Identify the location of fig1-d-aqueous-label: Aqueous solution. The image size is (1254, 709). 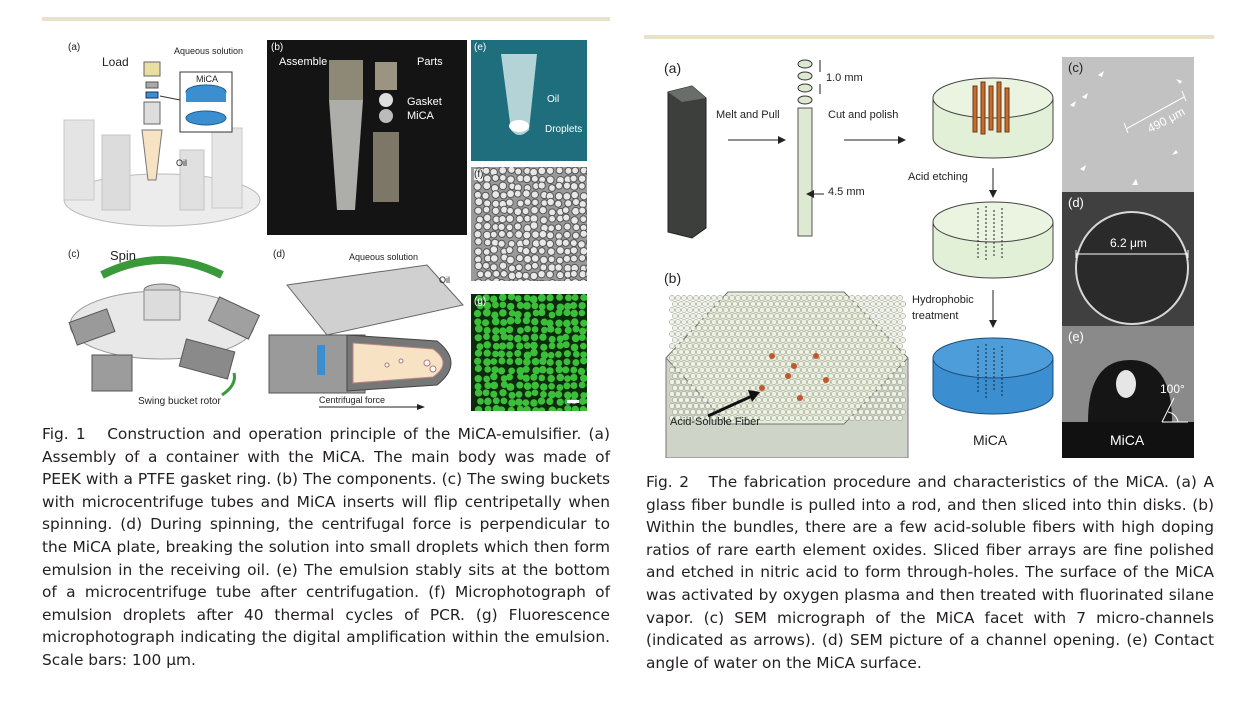
(384, 257).